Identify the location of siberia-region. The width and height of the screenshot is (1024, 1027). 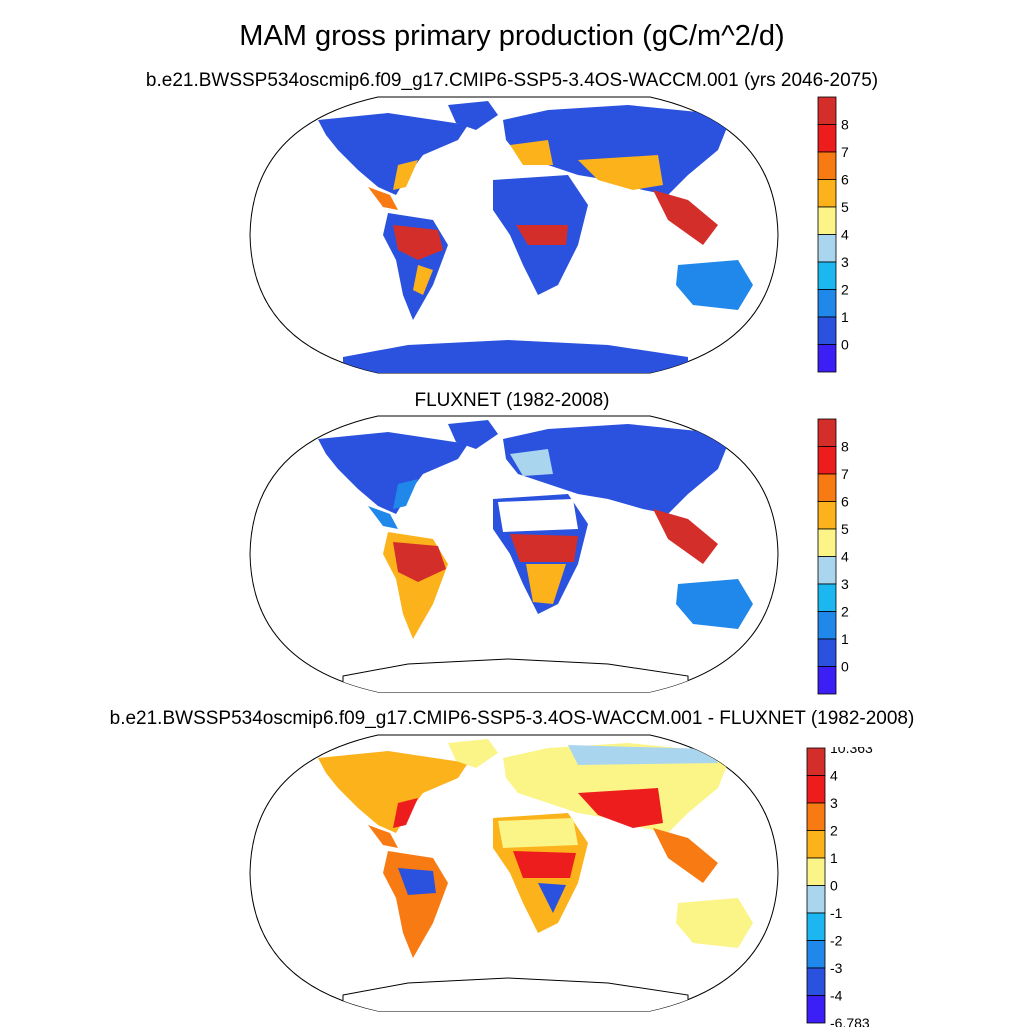
(643, 755).